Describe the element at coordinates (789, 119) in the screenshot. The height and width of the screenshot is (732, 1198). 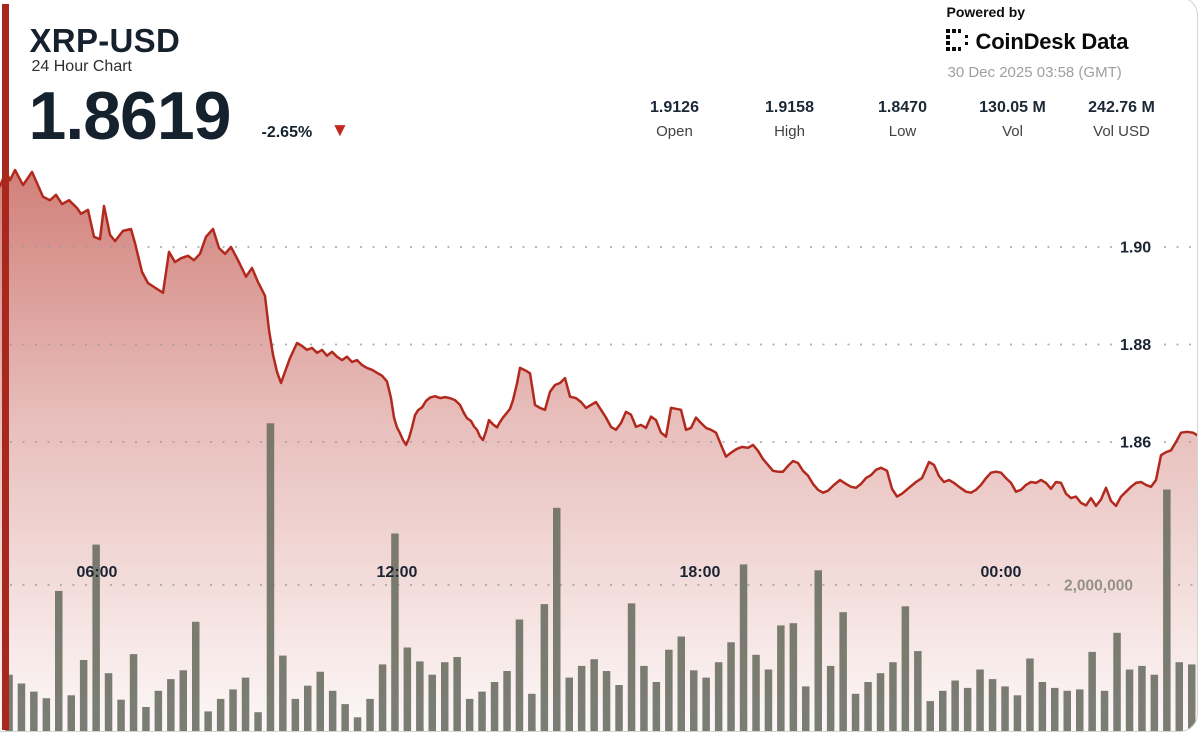
I see `stat-high: 1.9158 High` at that location.